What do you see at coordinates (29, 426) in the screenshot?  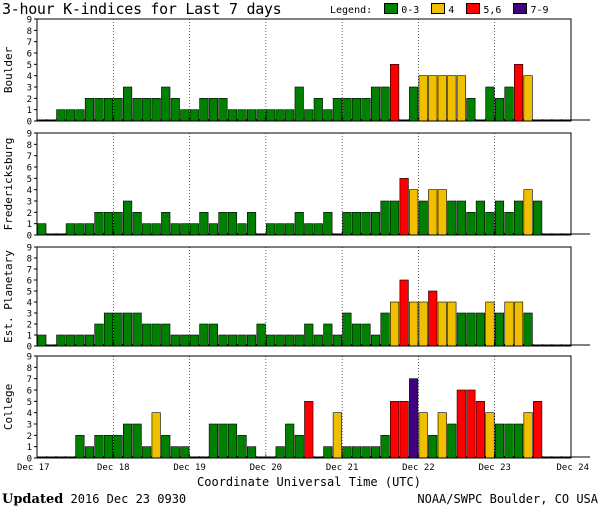 I see `y-tick-label: 3` at bounding box center [29, 426].